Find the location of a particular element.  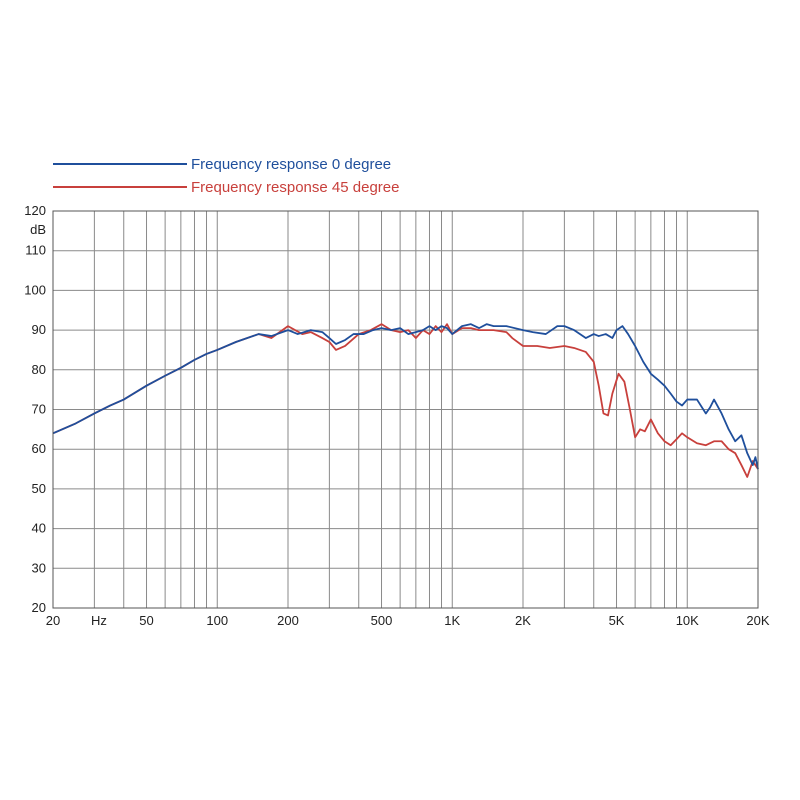

y-tick-label-70: 70 is located at coordinates (39, 409).